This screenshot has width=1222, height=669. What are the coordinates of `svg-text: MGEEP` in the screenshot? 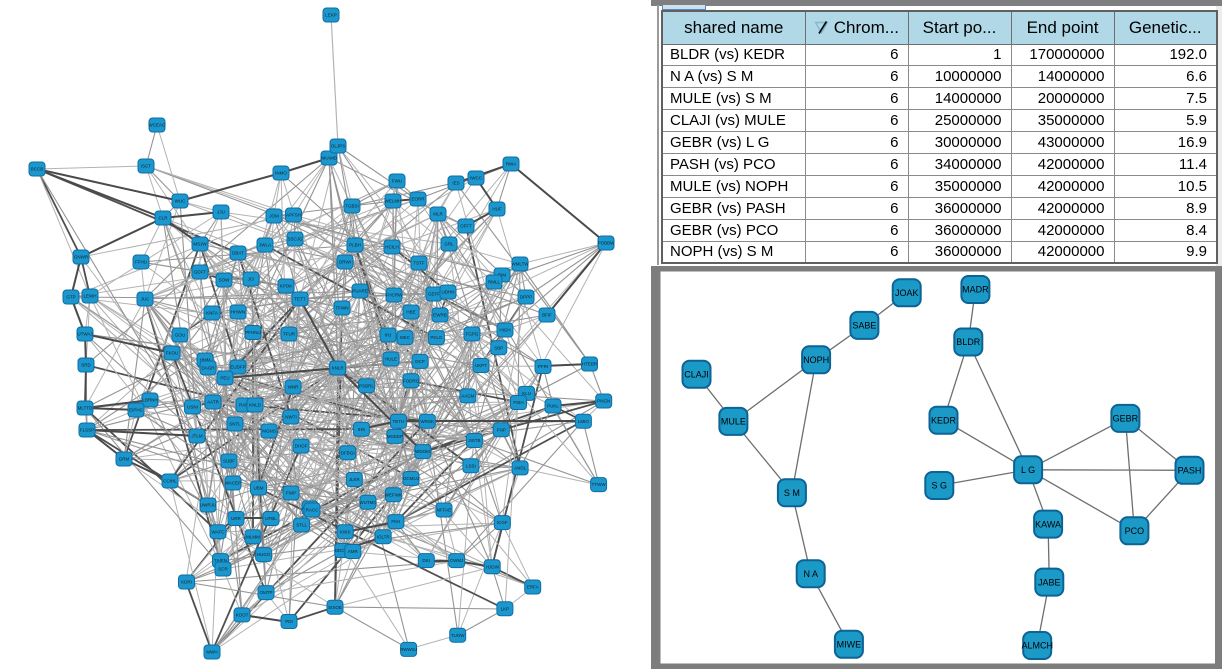 It's located at (395, 436).